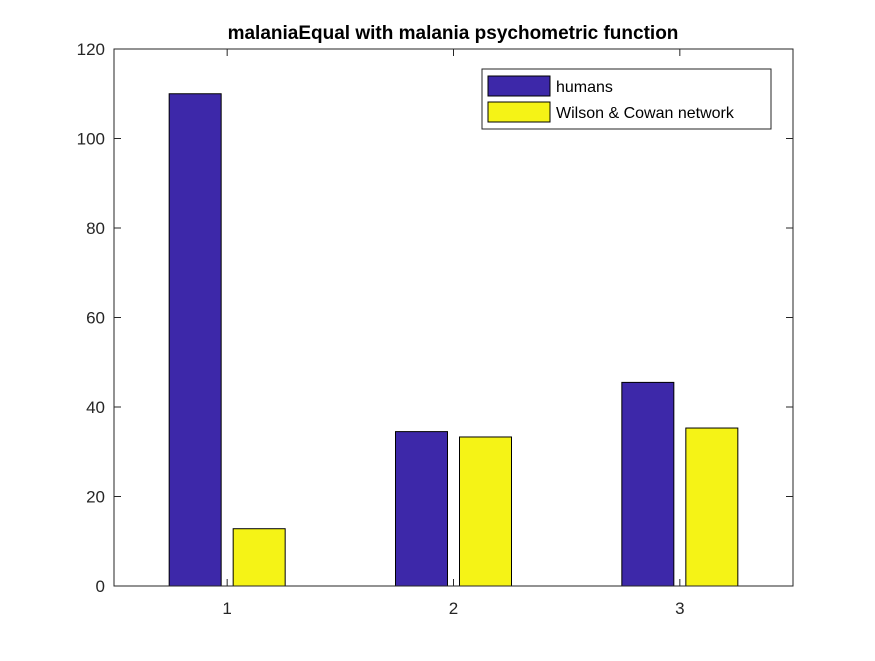  What do you see at coordinates (91, 49) in the screenshot?
I see `y-tick-label: 120` at bounding box center [91, 49].